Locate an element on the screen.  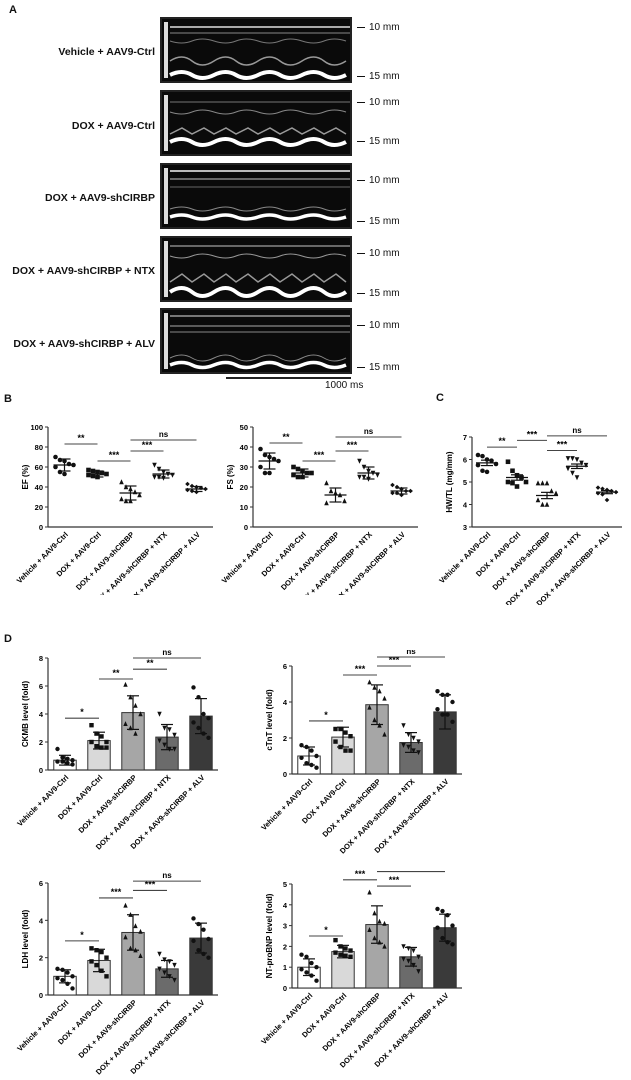
significance-label: * is located at coordinates (82, 935).